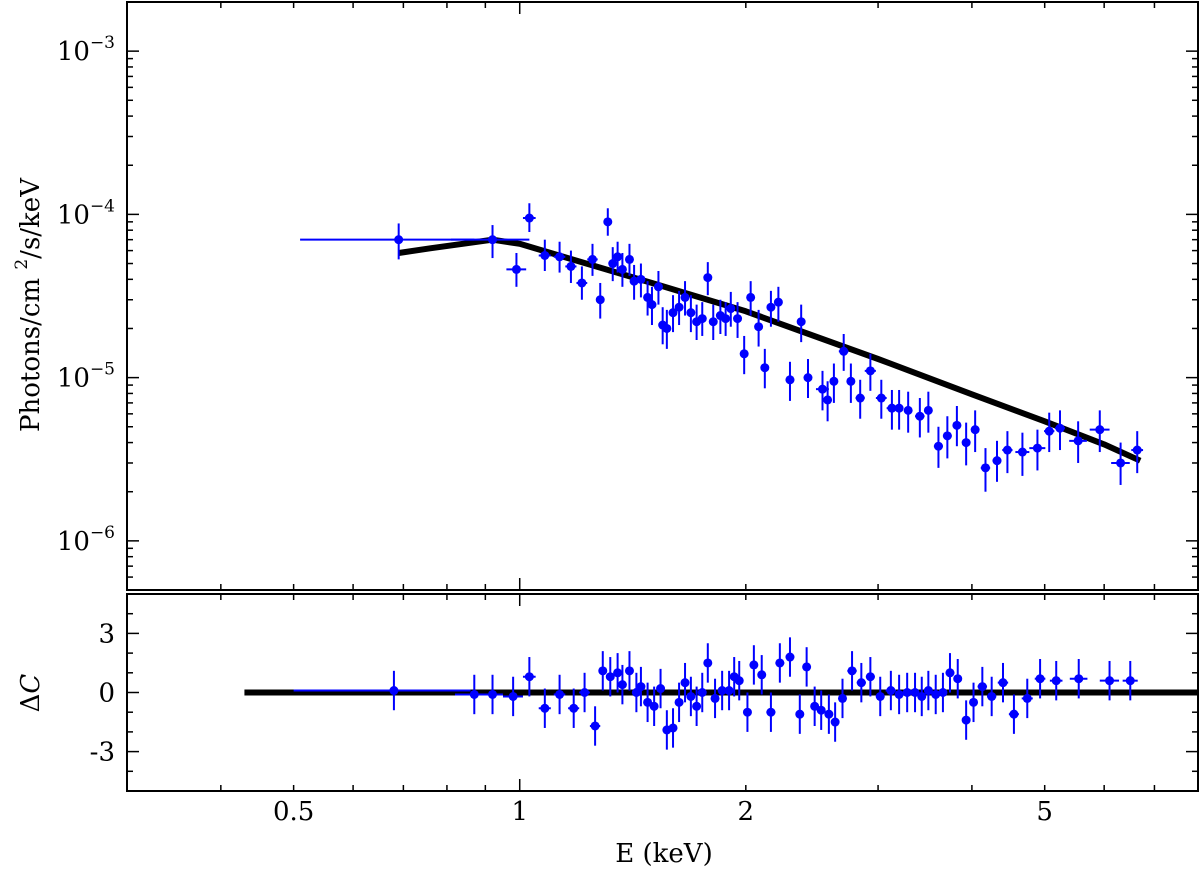 The image size is (1200, 878). Describe the element at coordinates (31, 693) in the screenshot. I see `residual-y-axis-label: ΔC` at that location.